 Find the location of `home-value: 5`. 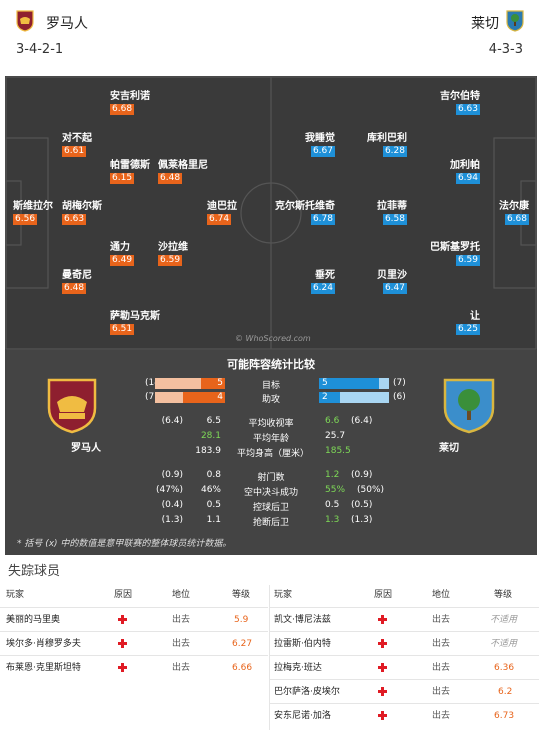

home-value: 5 is located at coordinates (220, 383).